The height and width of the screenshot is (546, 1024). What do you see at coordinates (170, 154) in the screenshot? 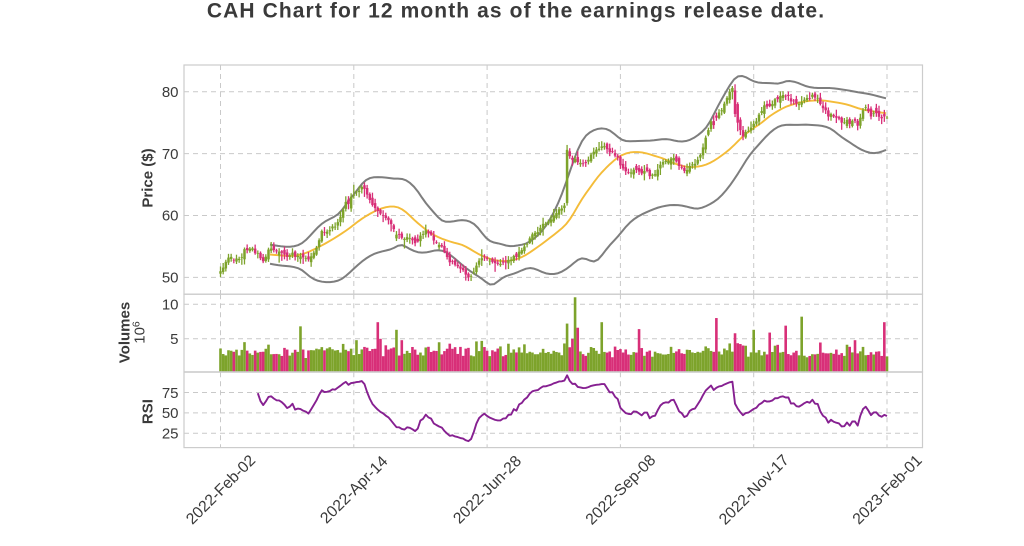
I see `svg-text: 70` at bounding box center [170, 154].